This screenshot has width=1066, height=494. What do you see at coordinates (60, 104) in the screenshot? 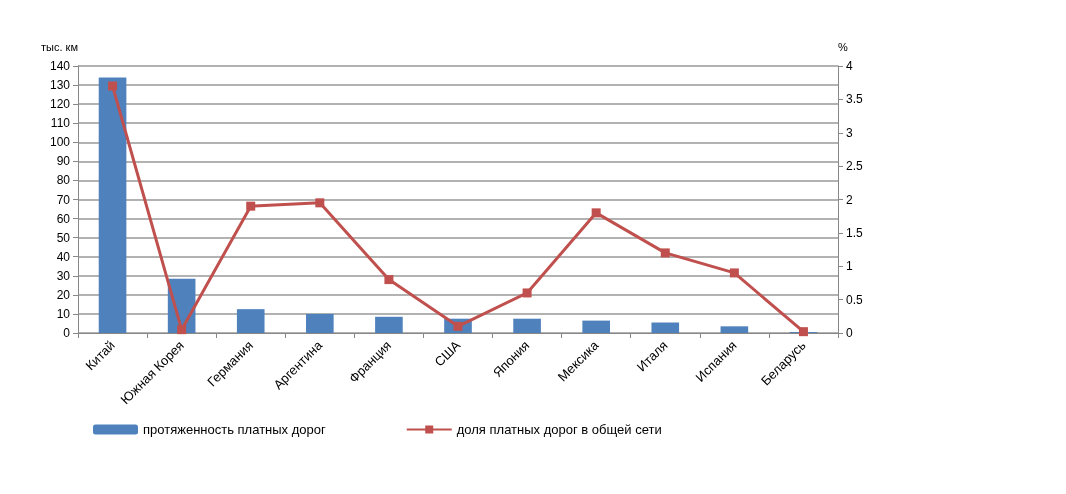
I see `y-tick-label: 120` at bounding box center [60, 104].